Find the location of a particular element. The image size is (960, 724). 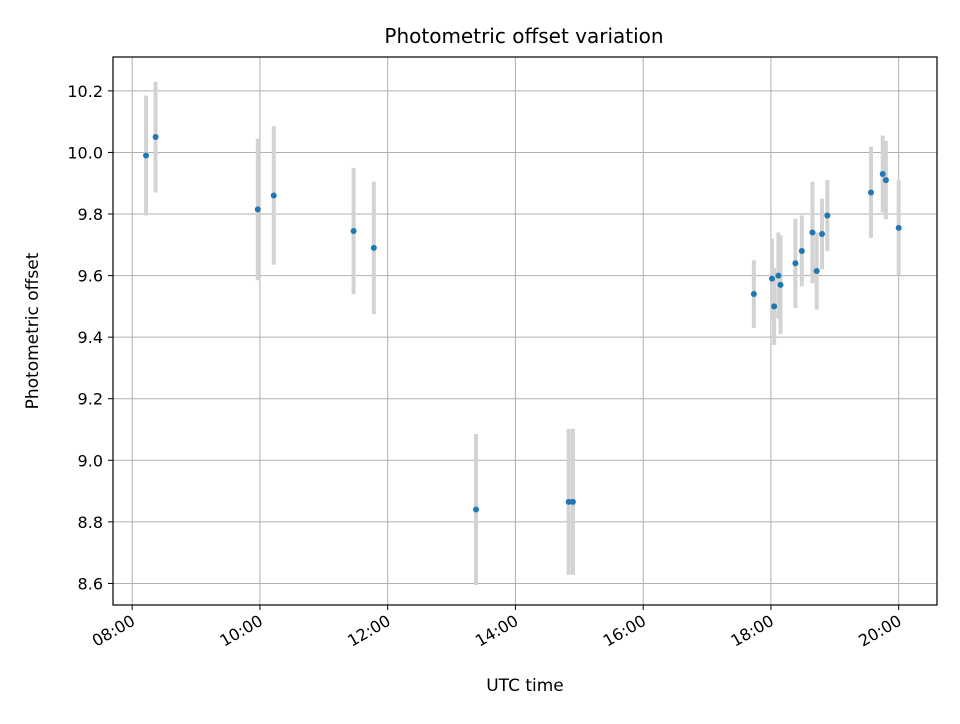

y-tick-label: 9.6 is located at coordinates (90, 276).